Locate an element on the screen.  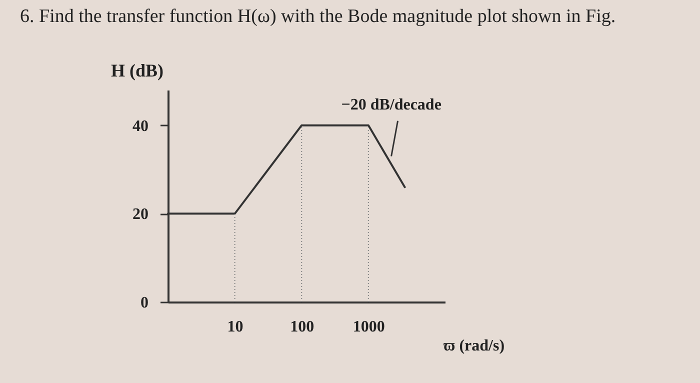
x-axis-title: ϖ (rad/s) is located at coordinates (474, 346).